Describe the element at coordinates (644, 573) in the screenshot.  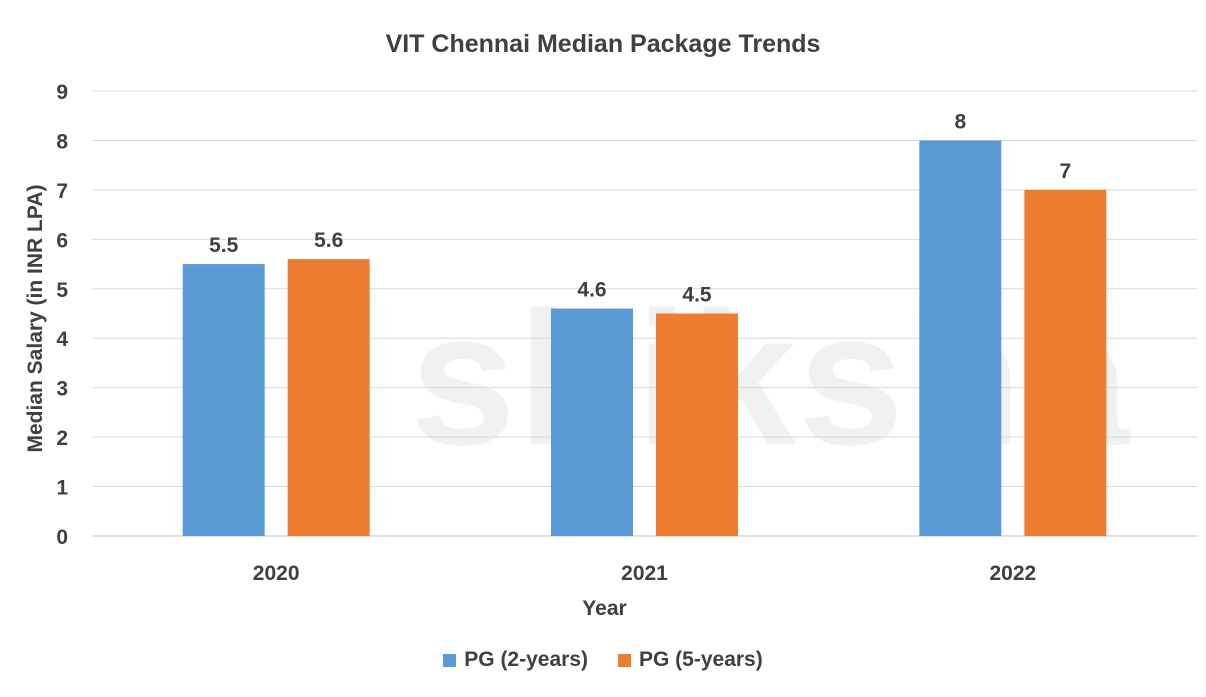
I see `x-tick-label: 2021` at that location.